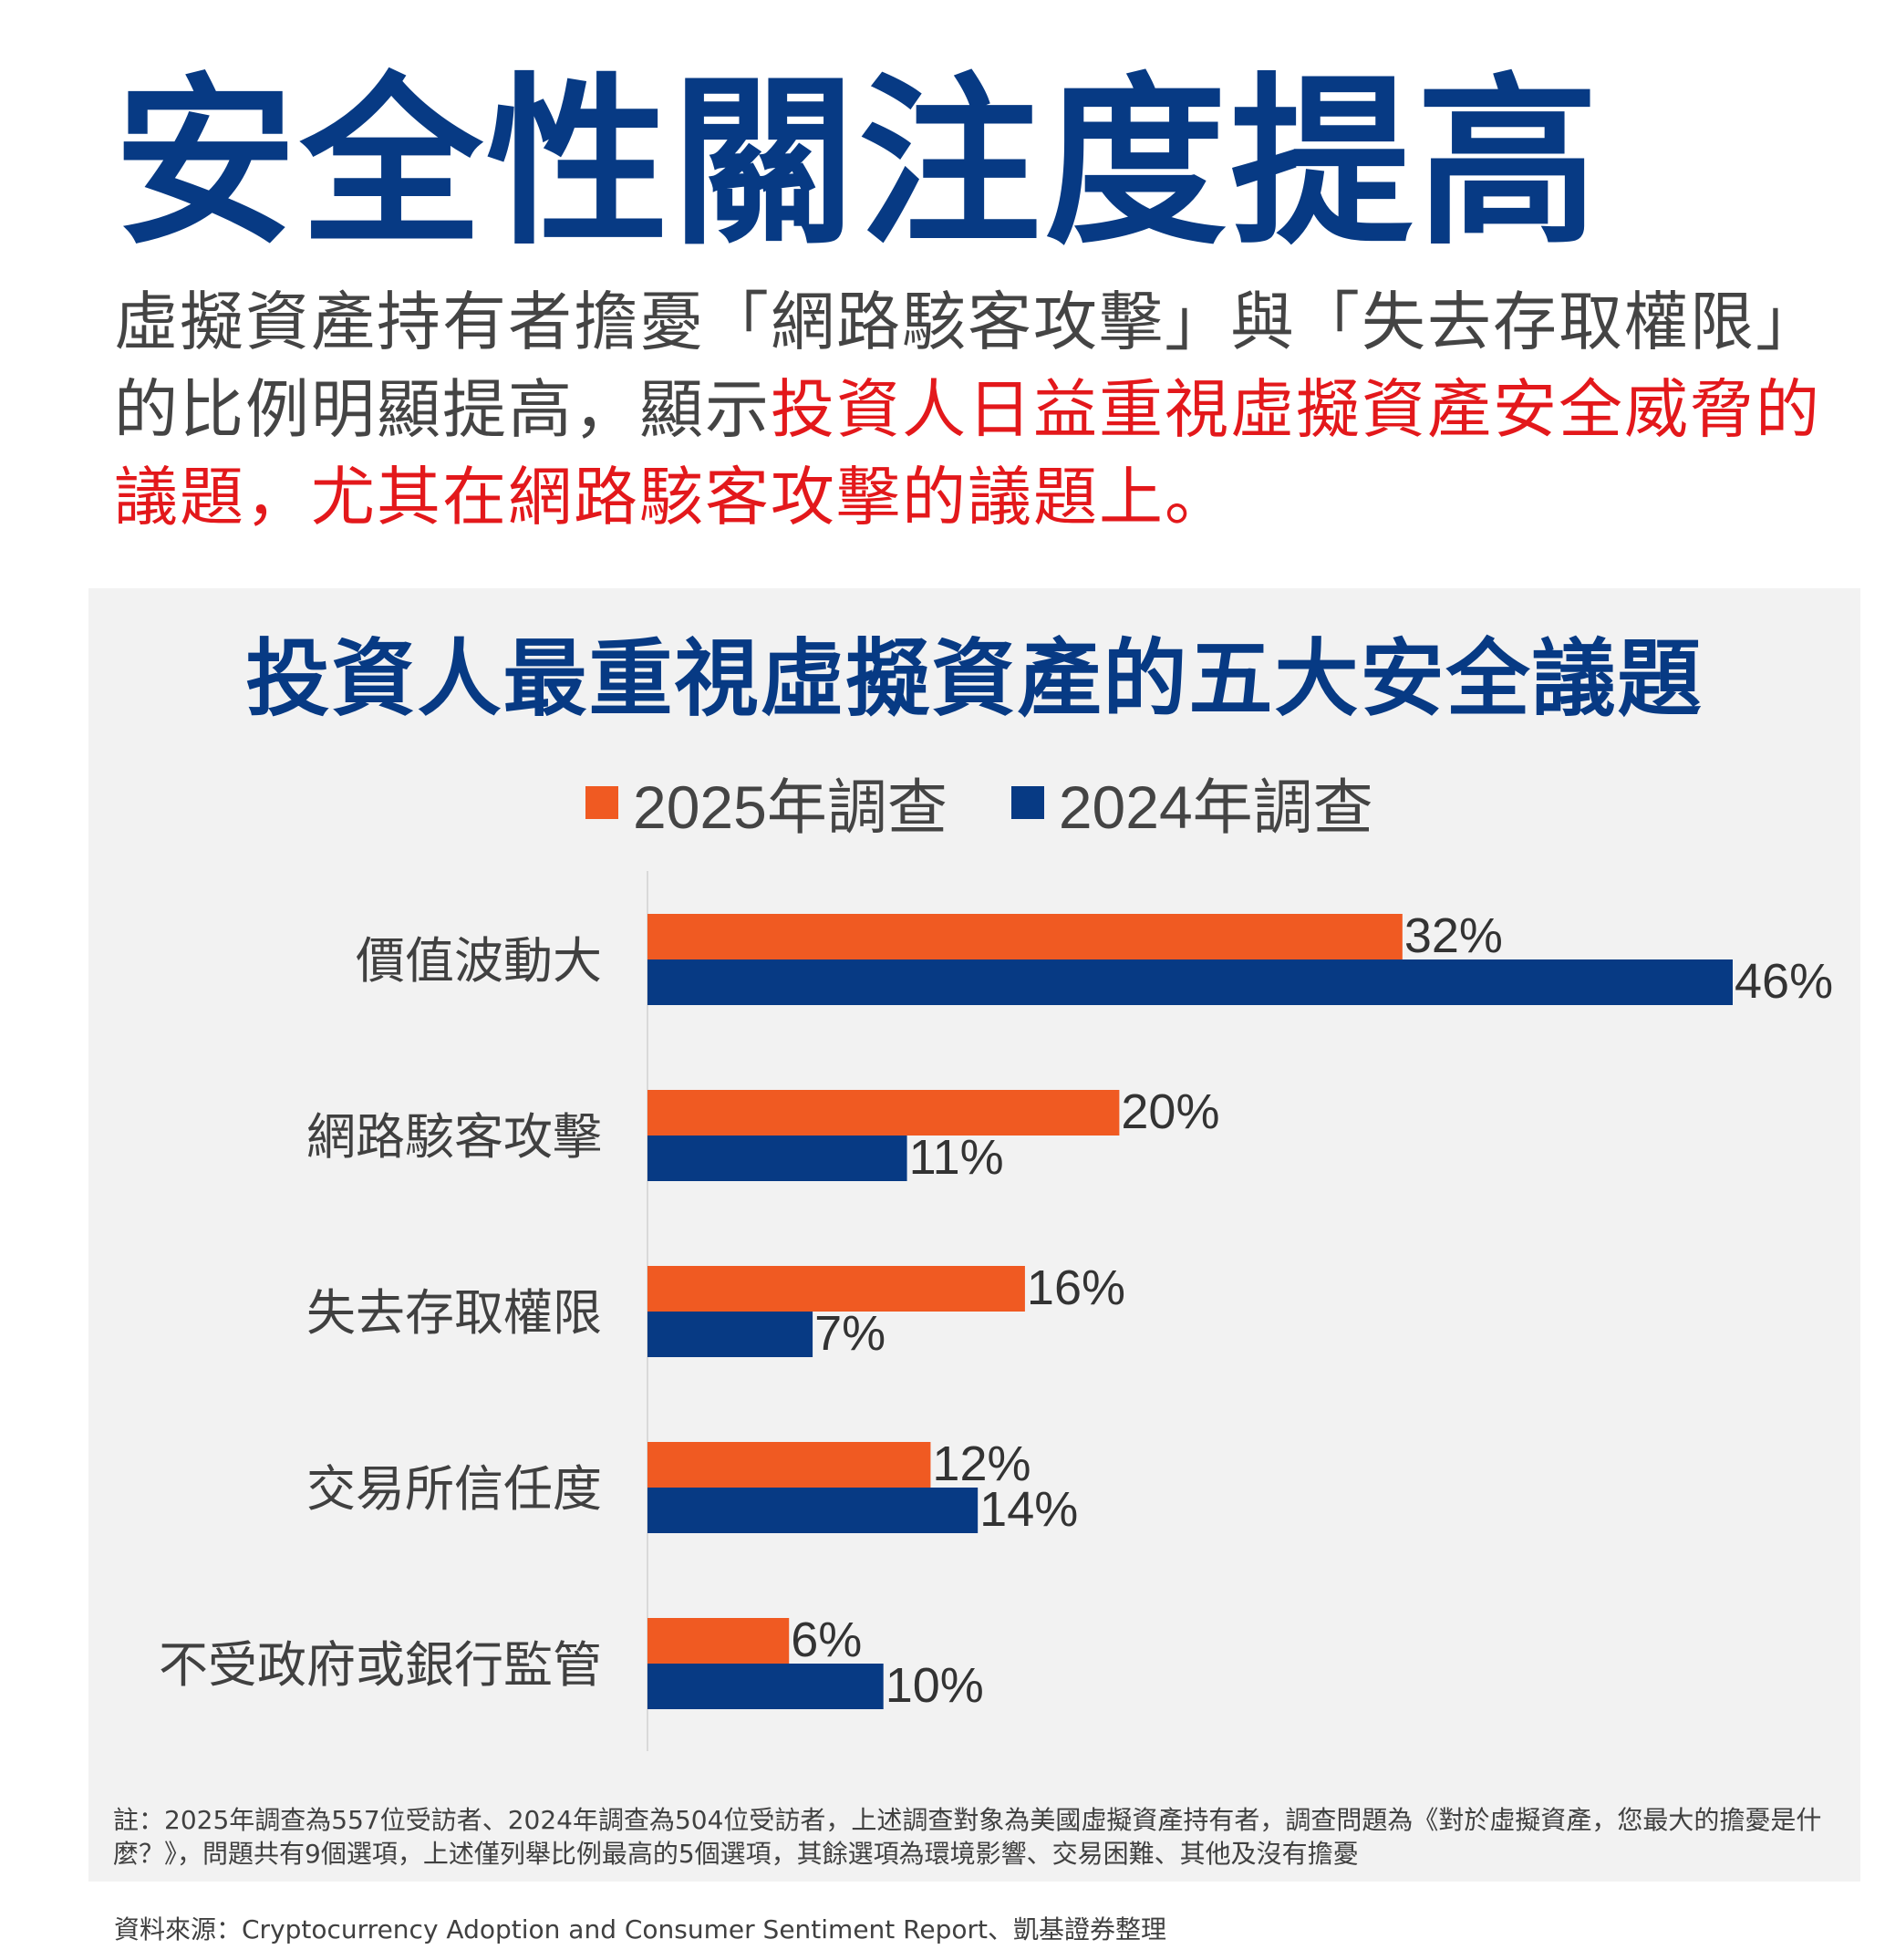 Image resolution: width=1885 pixels, height=1960 pixels. Describe the element at coordinates (850, 1333) in the screenshot. I see `data-label: 7%` at that location.